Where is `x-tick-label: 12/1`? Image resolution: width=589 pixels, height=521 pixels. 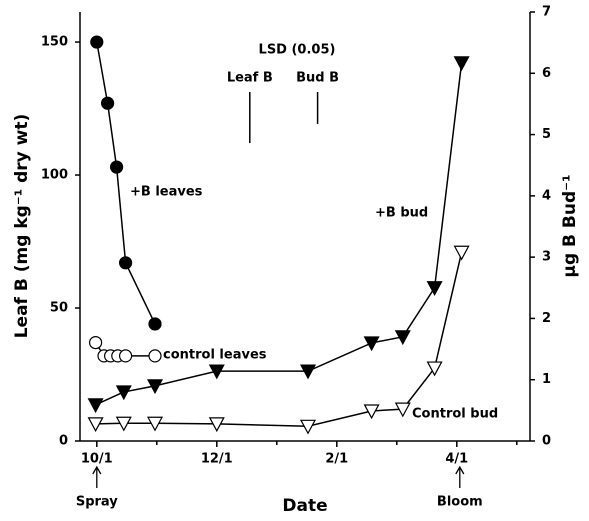
x-tick-label: 12/1 is located at coordinates (217, 459).